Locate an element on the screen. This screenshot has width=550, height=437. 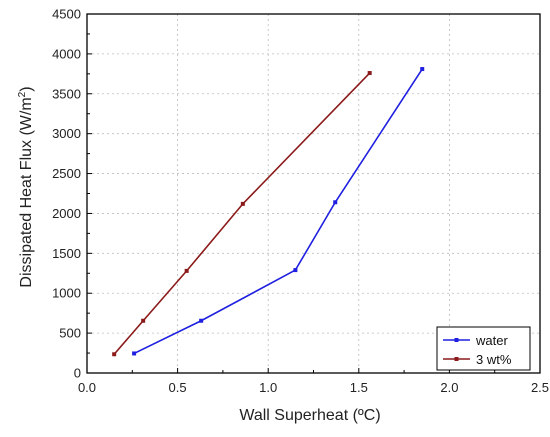
y-tick-label: 500 is located at coordinates (70, 333).